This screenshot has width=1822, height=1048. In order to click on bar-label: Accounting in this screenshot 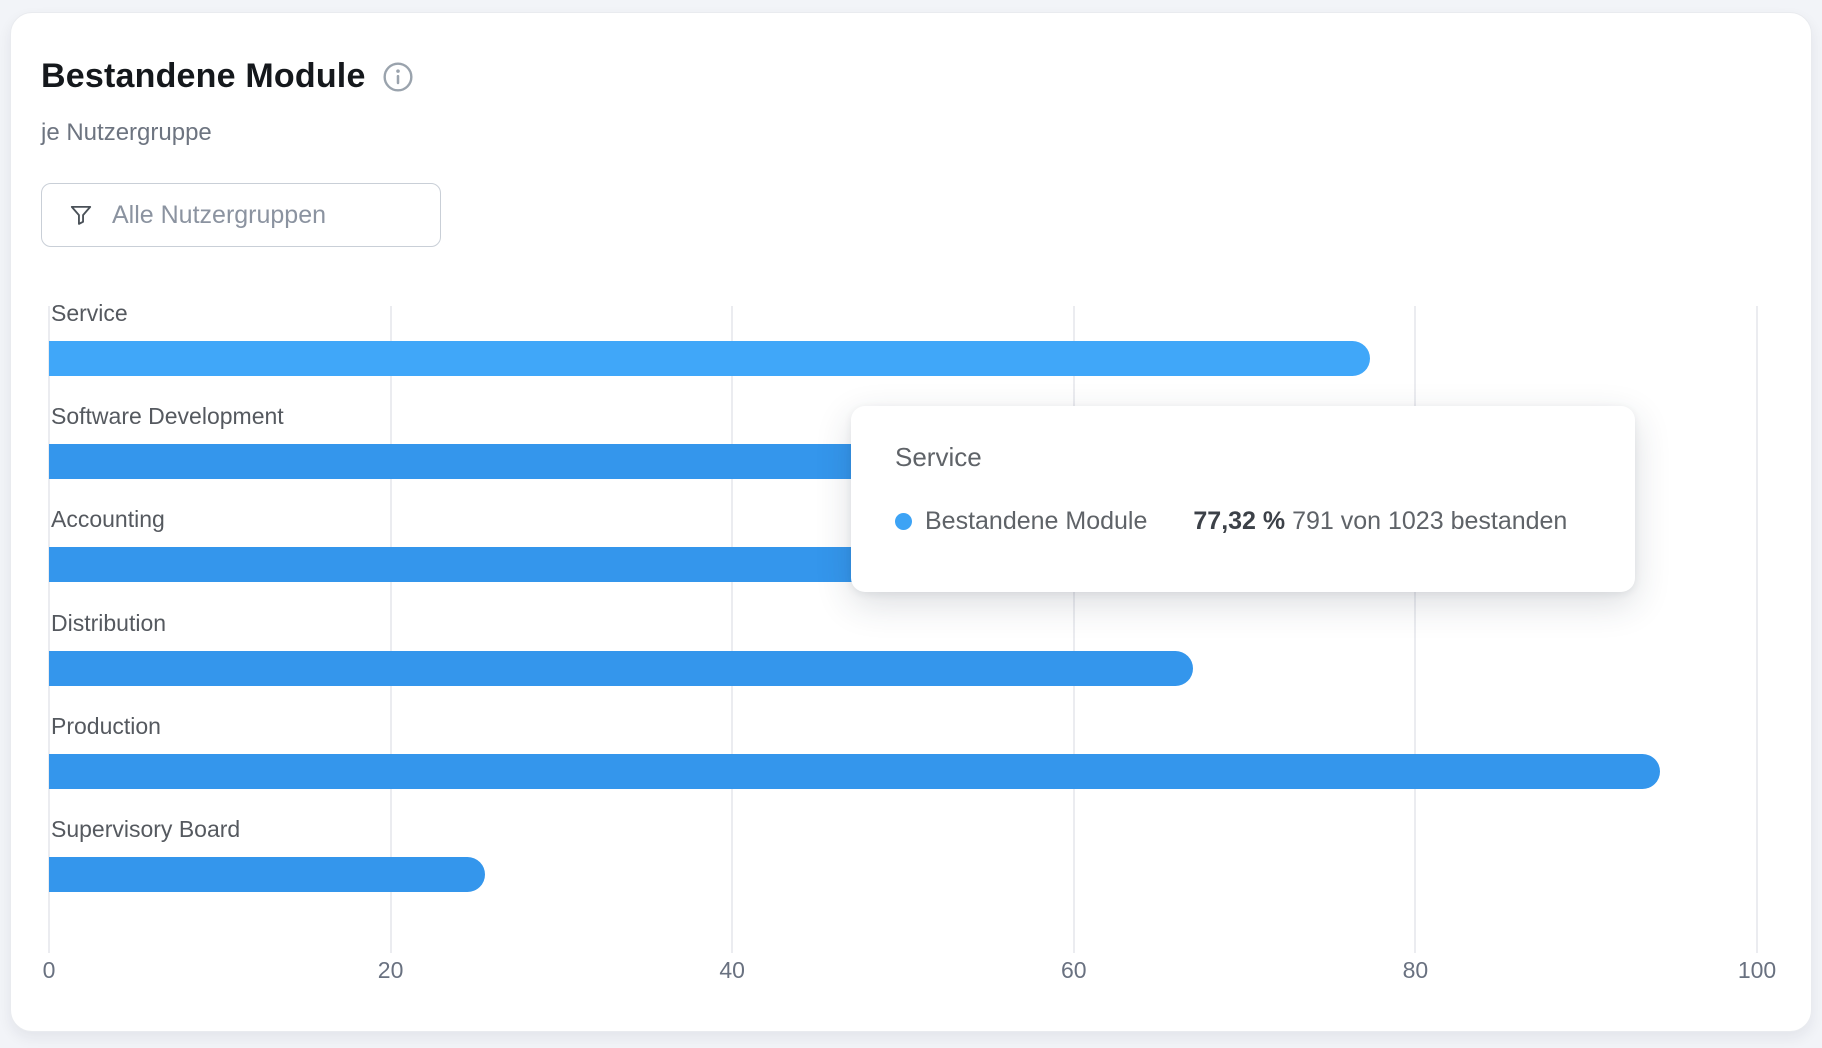, I will do `click(108, 519)`.